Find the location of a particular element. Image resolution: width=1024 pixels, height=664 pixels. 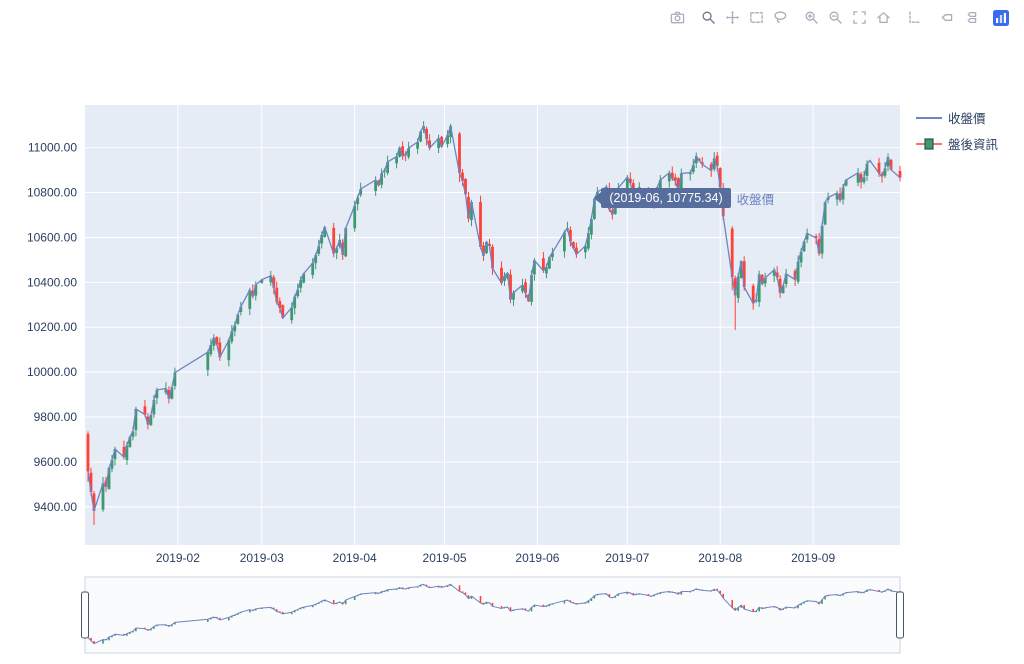

spikelines-icon is located at coordinates (914, 17).